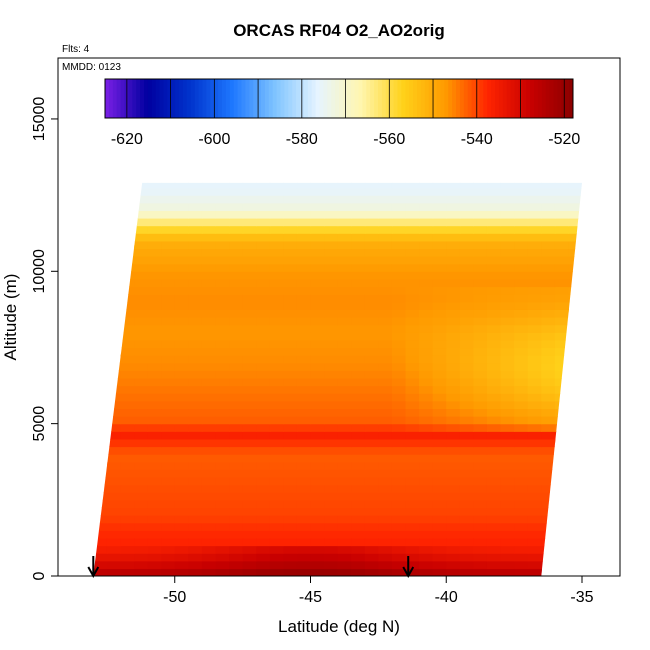 The width and height of the screenshot is (650, 650). Describe the element at coordinates (39, 424) in the screenshot. I see `y-tick-label: 5000` at that location.